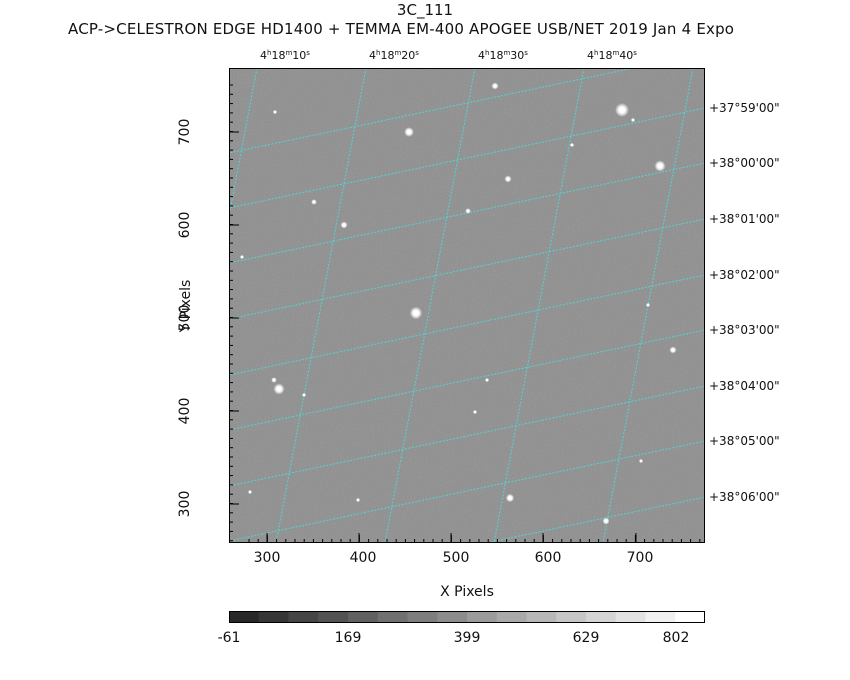 The image size is (850, 680). I want to click on ra-label: 4h18m10s, so click(285, 55).